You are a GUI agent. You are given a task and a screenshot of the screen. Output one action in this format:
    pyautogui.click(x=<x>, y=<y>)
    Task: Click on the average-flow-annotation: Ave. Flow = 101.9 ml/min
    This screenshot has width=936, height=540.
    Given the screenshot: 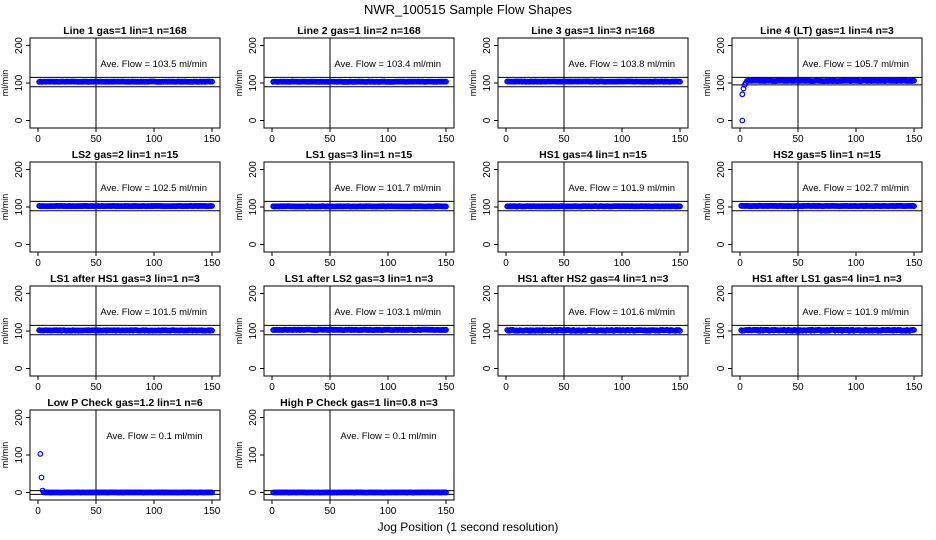 What is the action you would take?
    pyautogui.click(x=621, y=188)
    